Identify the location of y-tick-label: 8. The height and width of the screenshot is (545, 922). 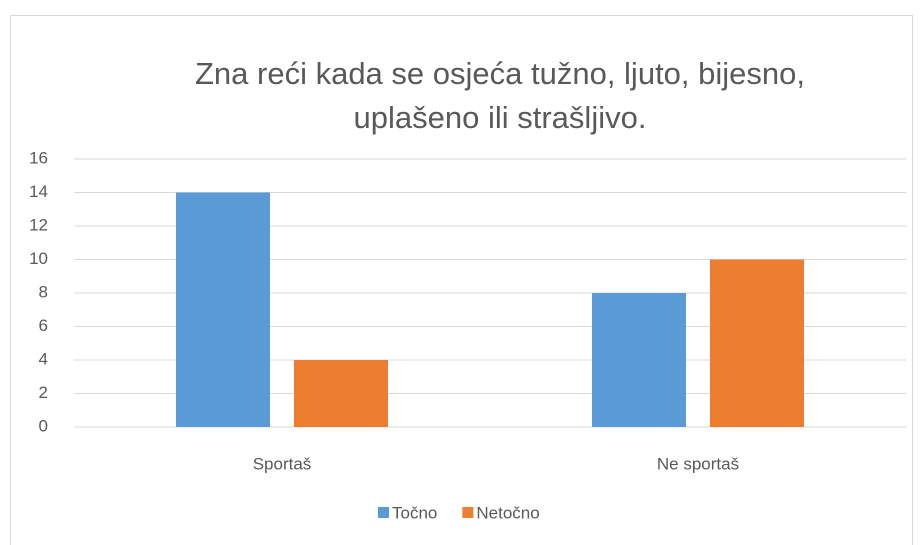
(43, 291).